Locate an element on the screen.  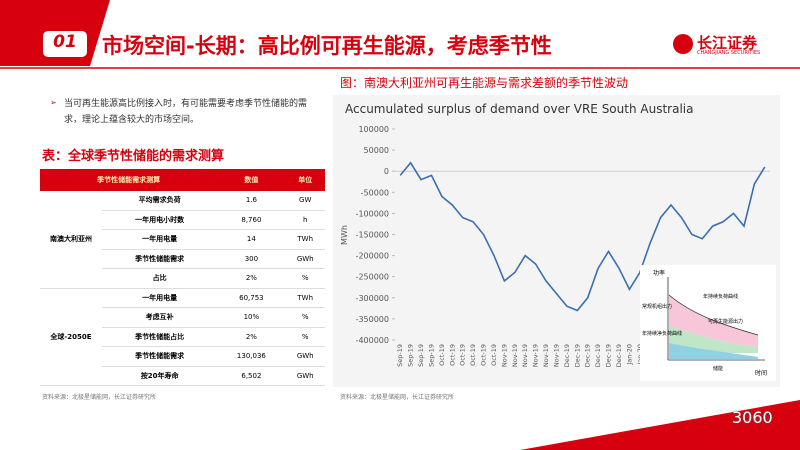
table-source: 资料来源：北极星储能网，长江证券研究所 is located at coordinates (99, 397).